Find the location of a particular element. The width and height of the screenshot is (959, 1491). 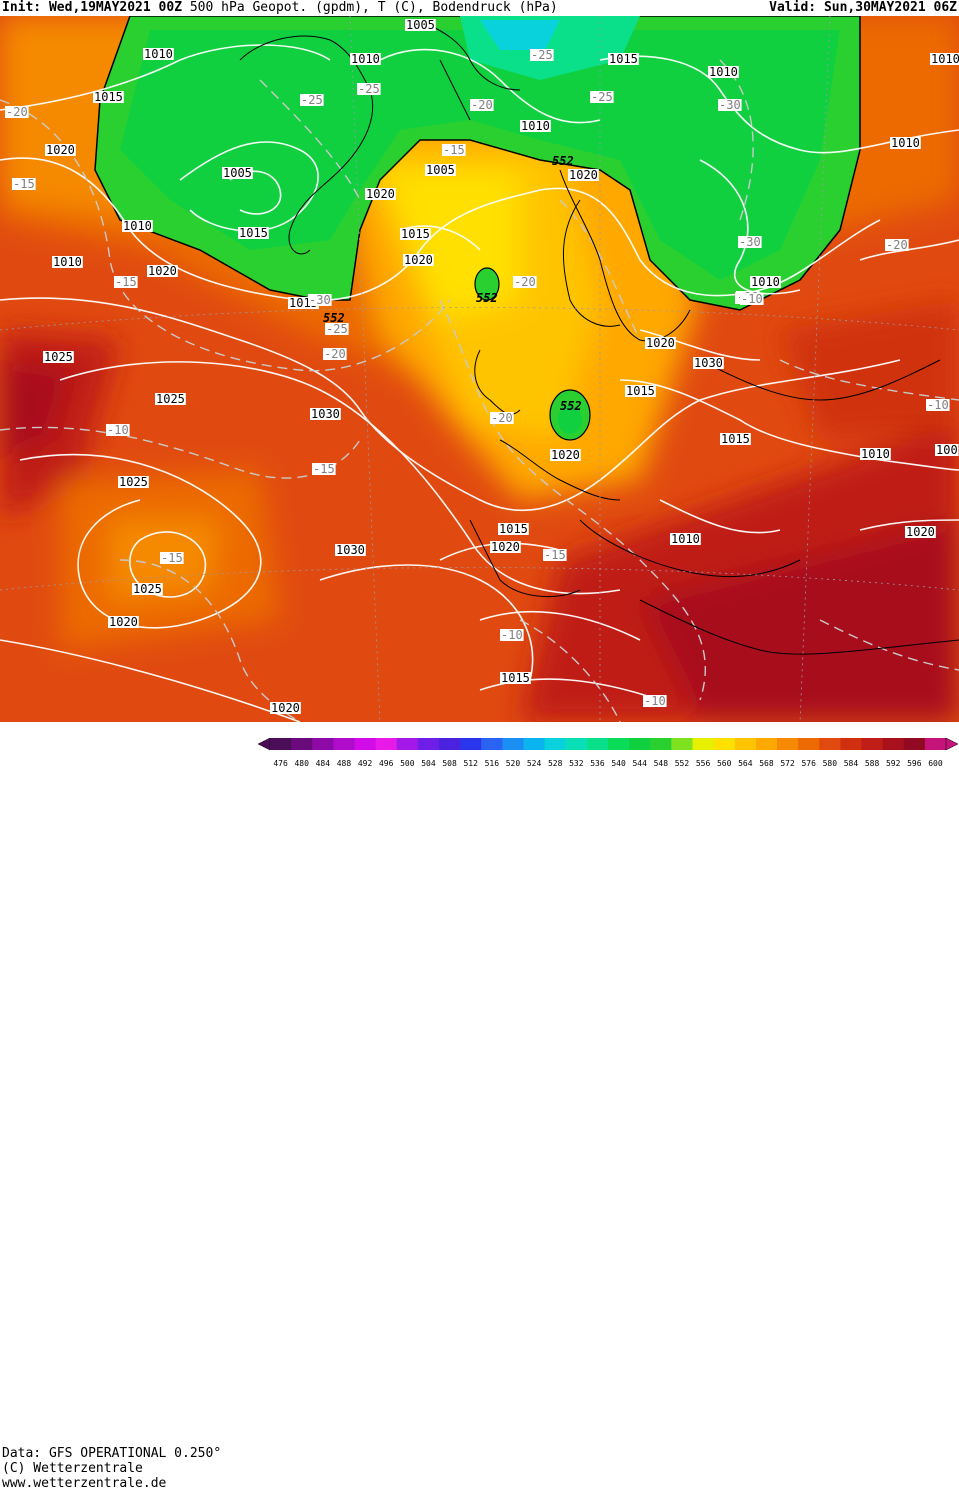

colorbar-label: 548 is located at coordinates (661, 763).